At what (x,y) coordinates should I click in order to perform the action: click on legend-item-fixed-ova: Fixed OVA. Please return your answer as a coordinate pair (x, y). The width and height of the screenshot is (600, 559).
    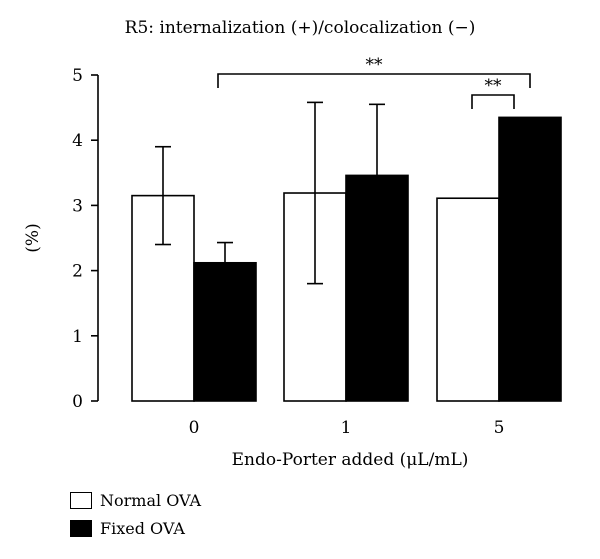
    Looking at the image, I should click on (135, 528).